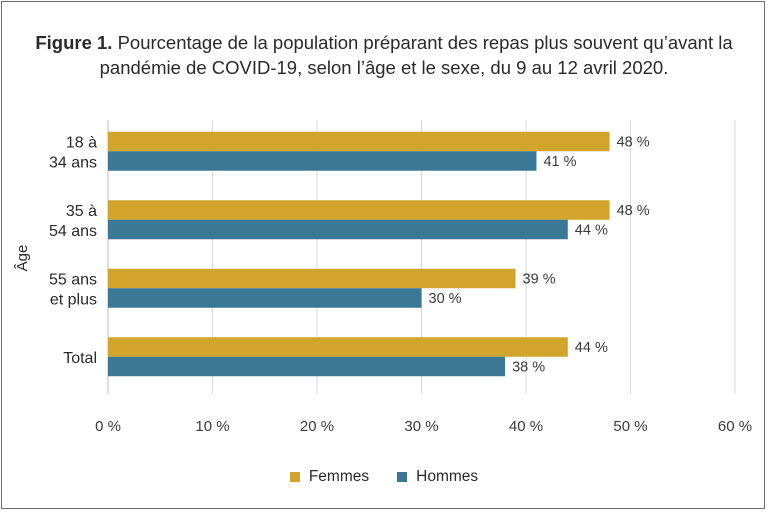 The width and height of the screenshot is (768, 512). I want to click on y-axis-title: Âge, so click(22, 258).